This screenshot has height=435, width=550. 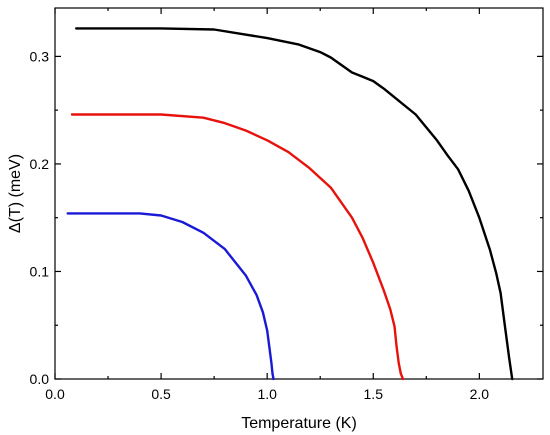 I want to click on x-tick-label: 1.5, so click(x=374, y=394).